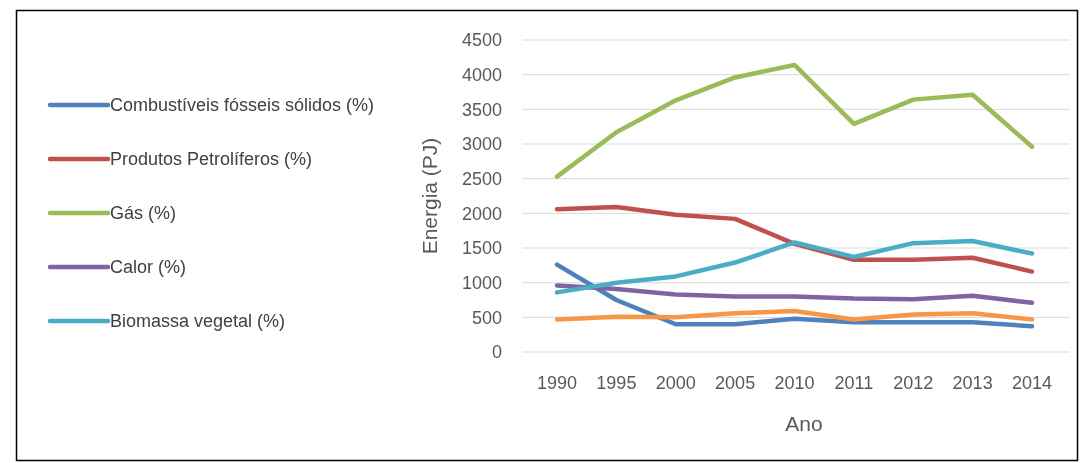 The image size is (1084, 463). What do you see at coordinates (1032, 383) in the screenshot?
I see `x-tick-label: 2014` at bounding box center [1032, 383].